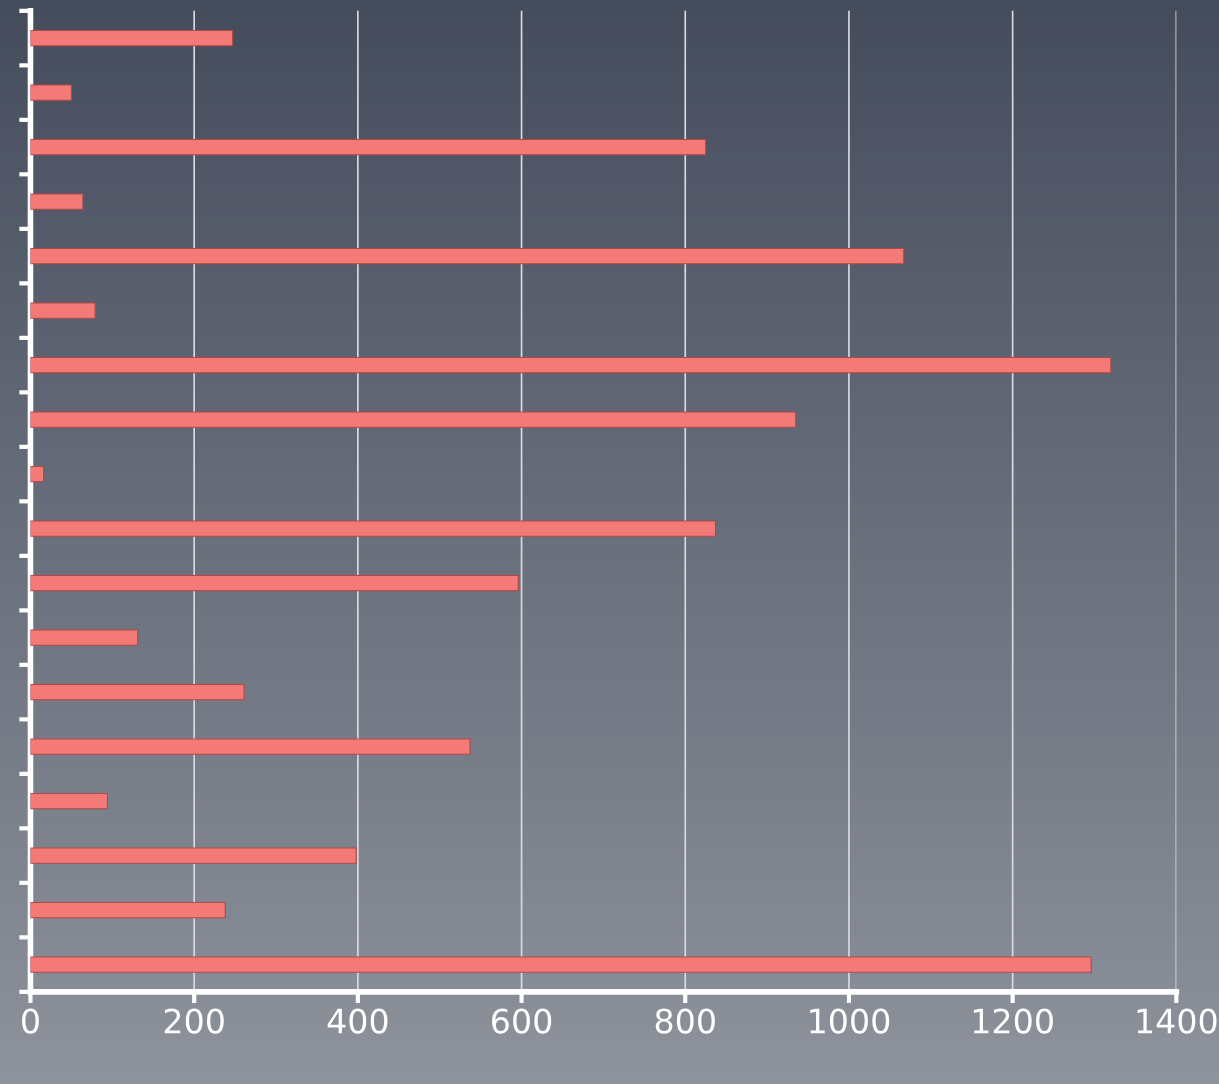 The height and width of the screenshot is (1084, 1219). I want to click on x-tick-label: 800, so click(685, 1021).